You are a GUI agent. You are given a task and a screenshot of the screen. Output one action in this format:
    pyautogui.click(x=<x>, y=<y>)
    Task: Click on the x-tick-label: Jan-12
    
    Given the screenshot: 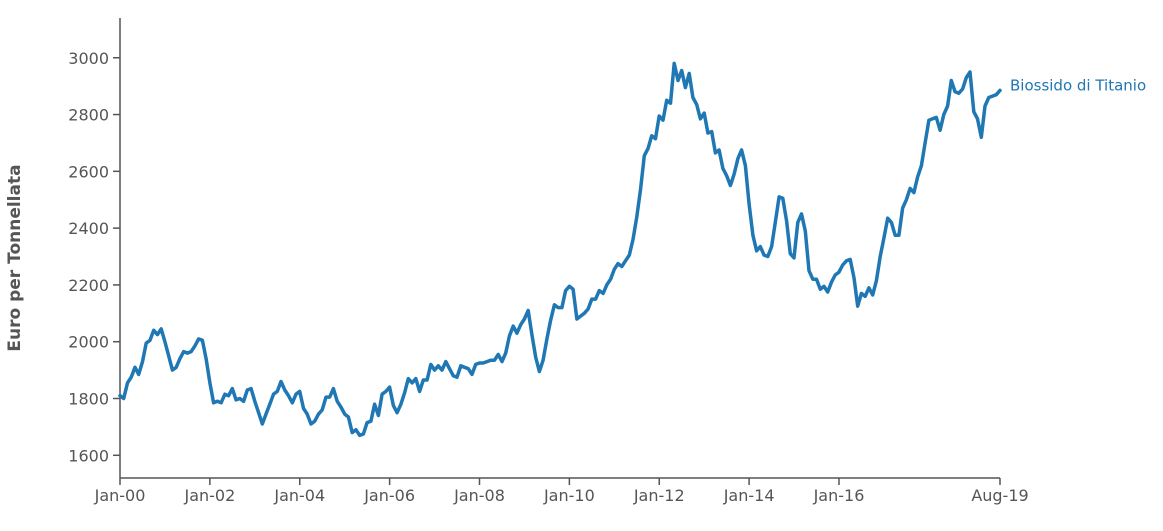 What is the action you would take?
    pyautogui.click(x=659, y=495)
    